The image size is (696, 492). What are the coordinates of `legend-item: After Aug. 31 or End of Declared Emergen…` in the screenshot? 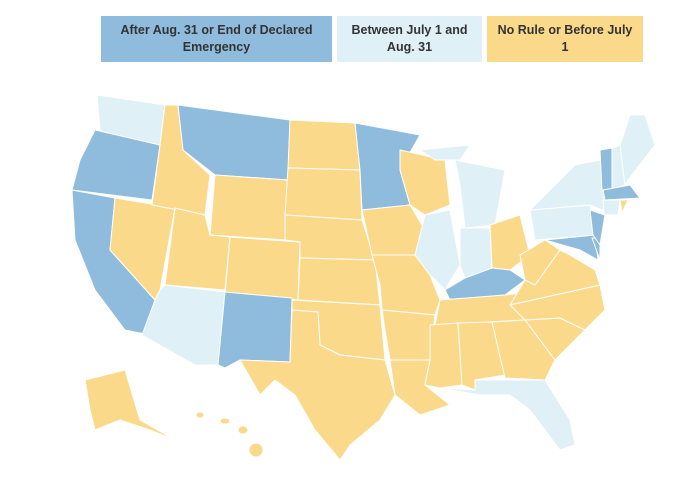 It's located at (216, 39).